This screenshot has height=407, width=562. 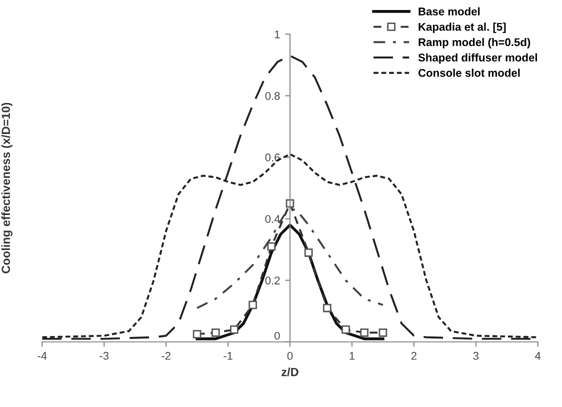 What do you see at coordinates (6, 188) in the screenshot?
I see `y-axis-title: Cooling effectiveness (x/D=10)` at bounding box center [6, 188].